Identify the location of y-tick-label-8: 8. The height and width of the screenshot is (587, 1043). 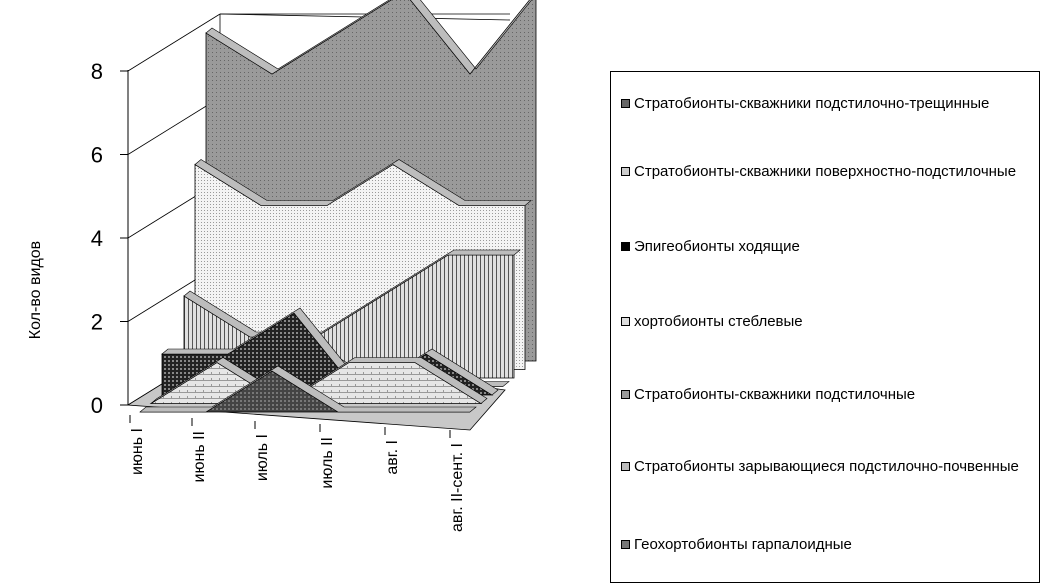
(97, 71).